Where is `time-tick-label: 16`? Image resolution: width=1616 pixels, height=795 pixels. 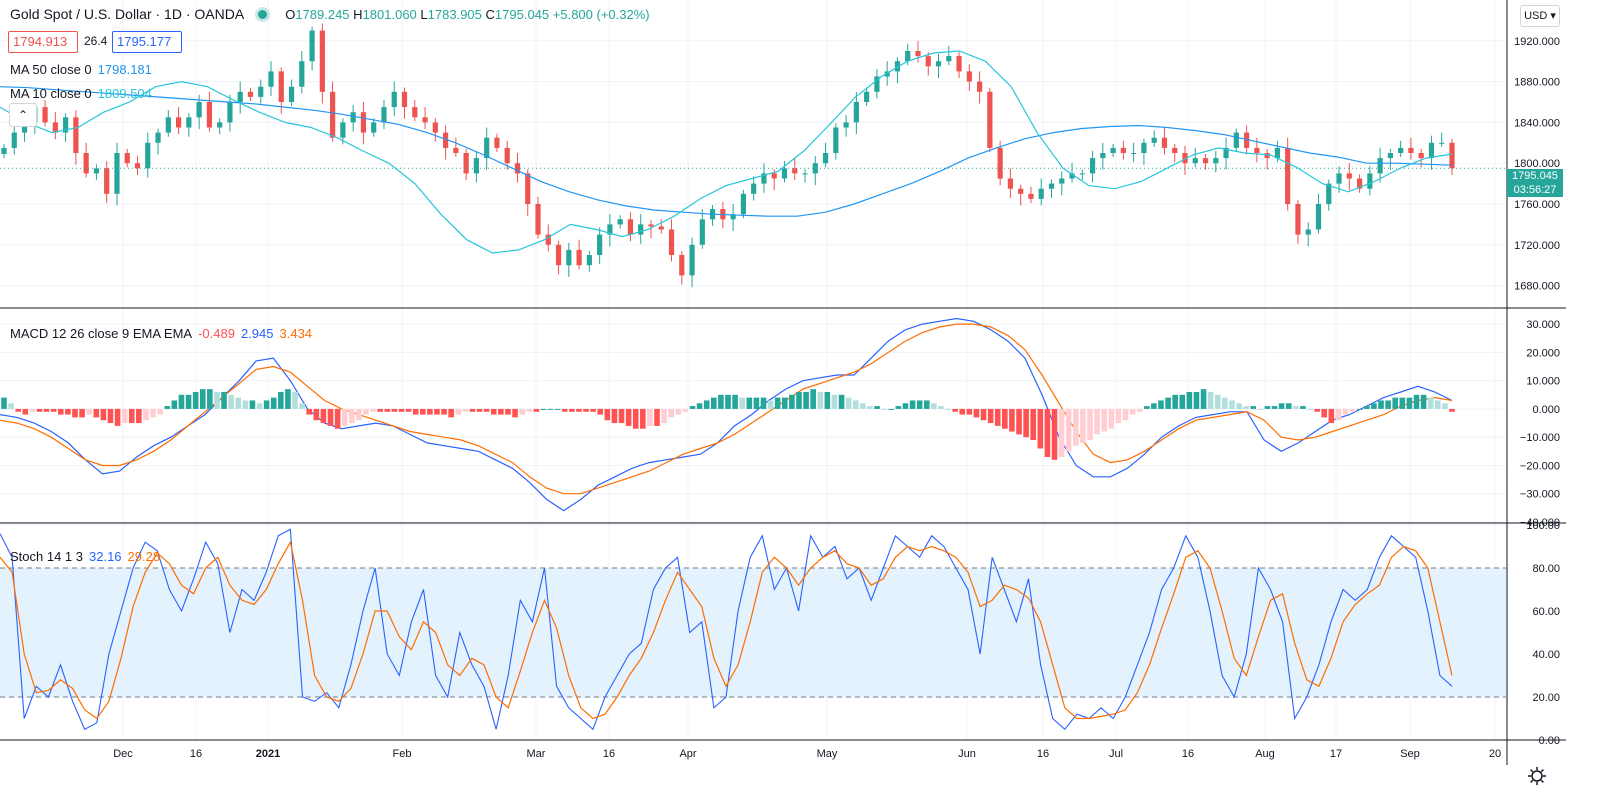
time-tick-label: 16 is located at coordinates (196, 754).